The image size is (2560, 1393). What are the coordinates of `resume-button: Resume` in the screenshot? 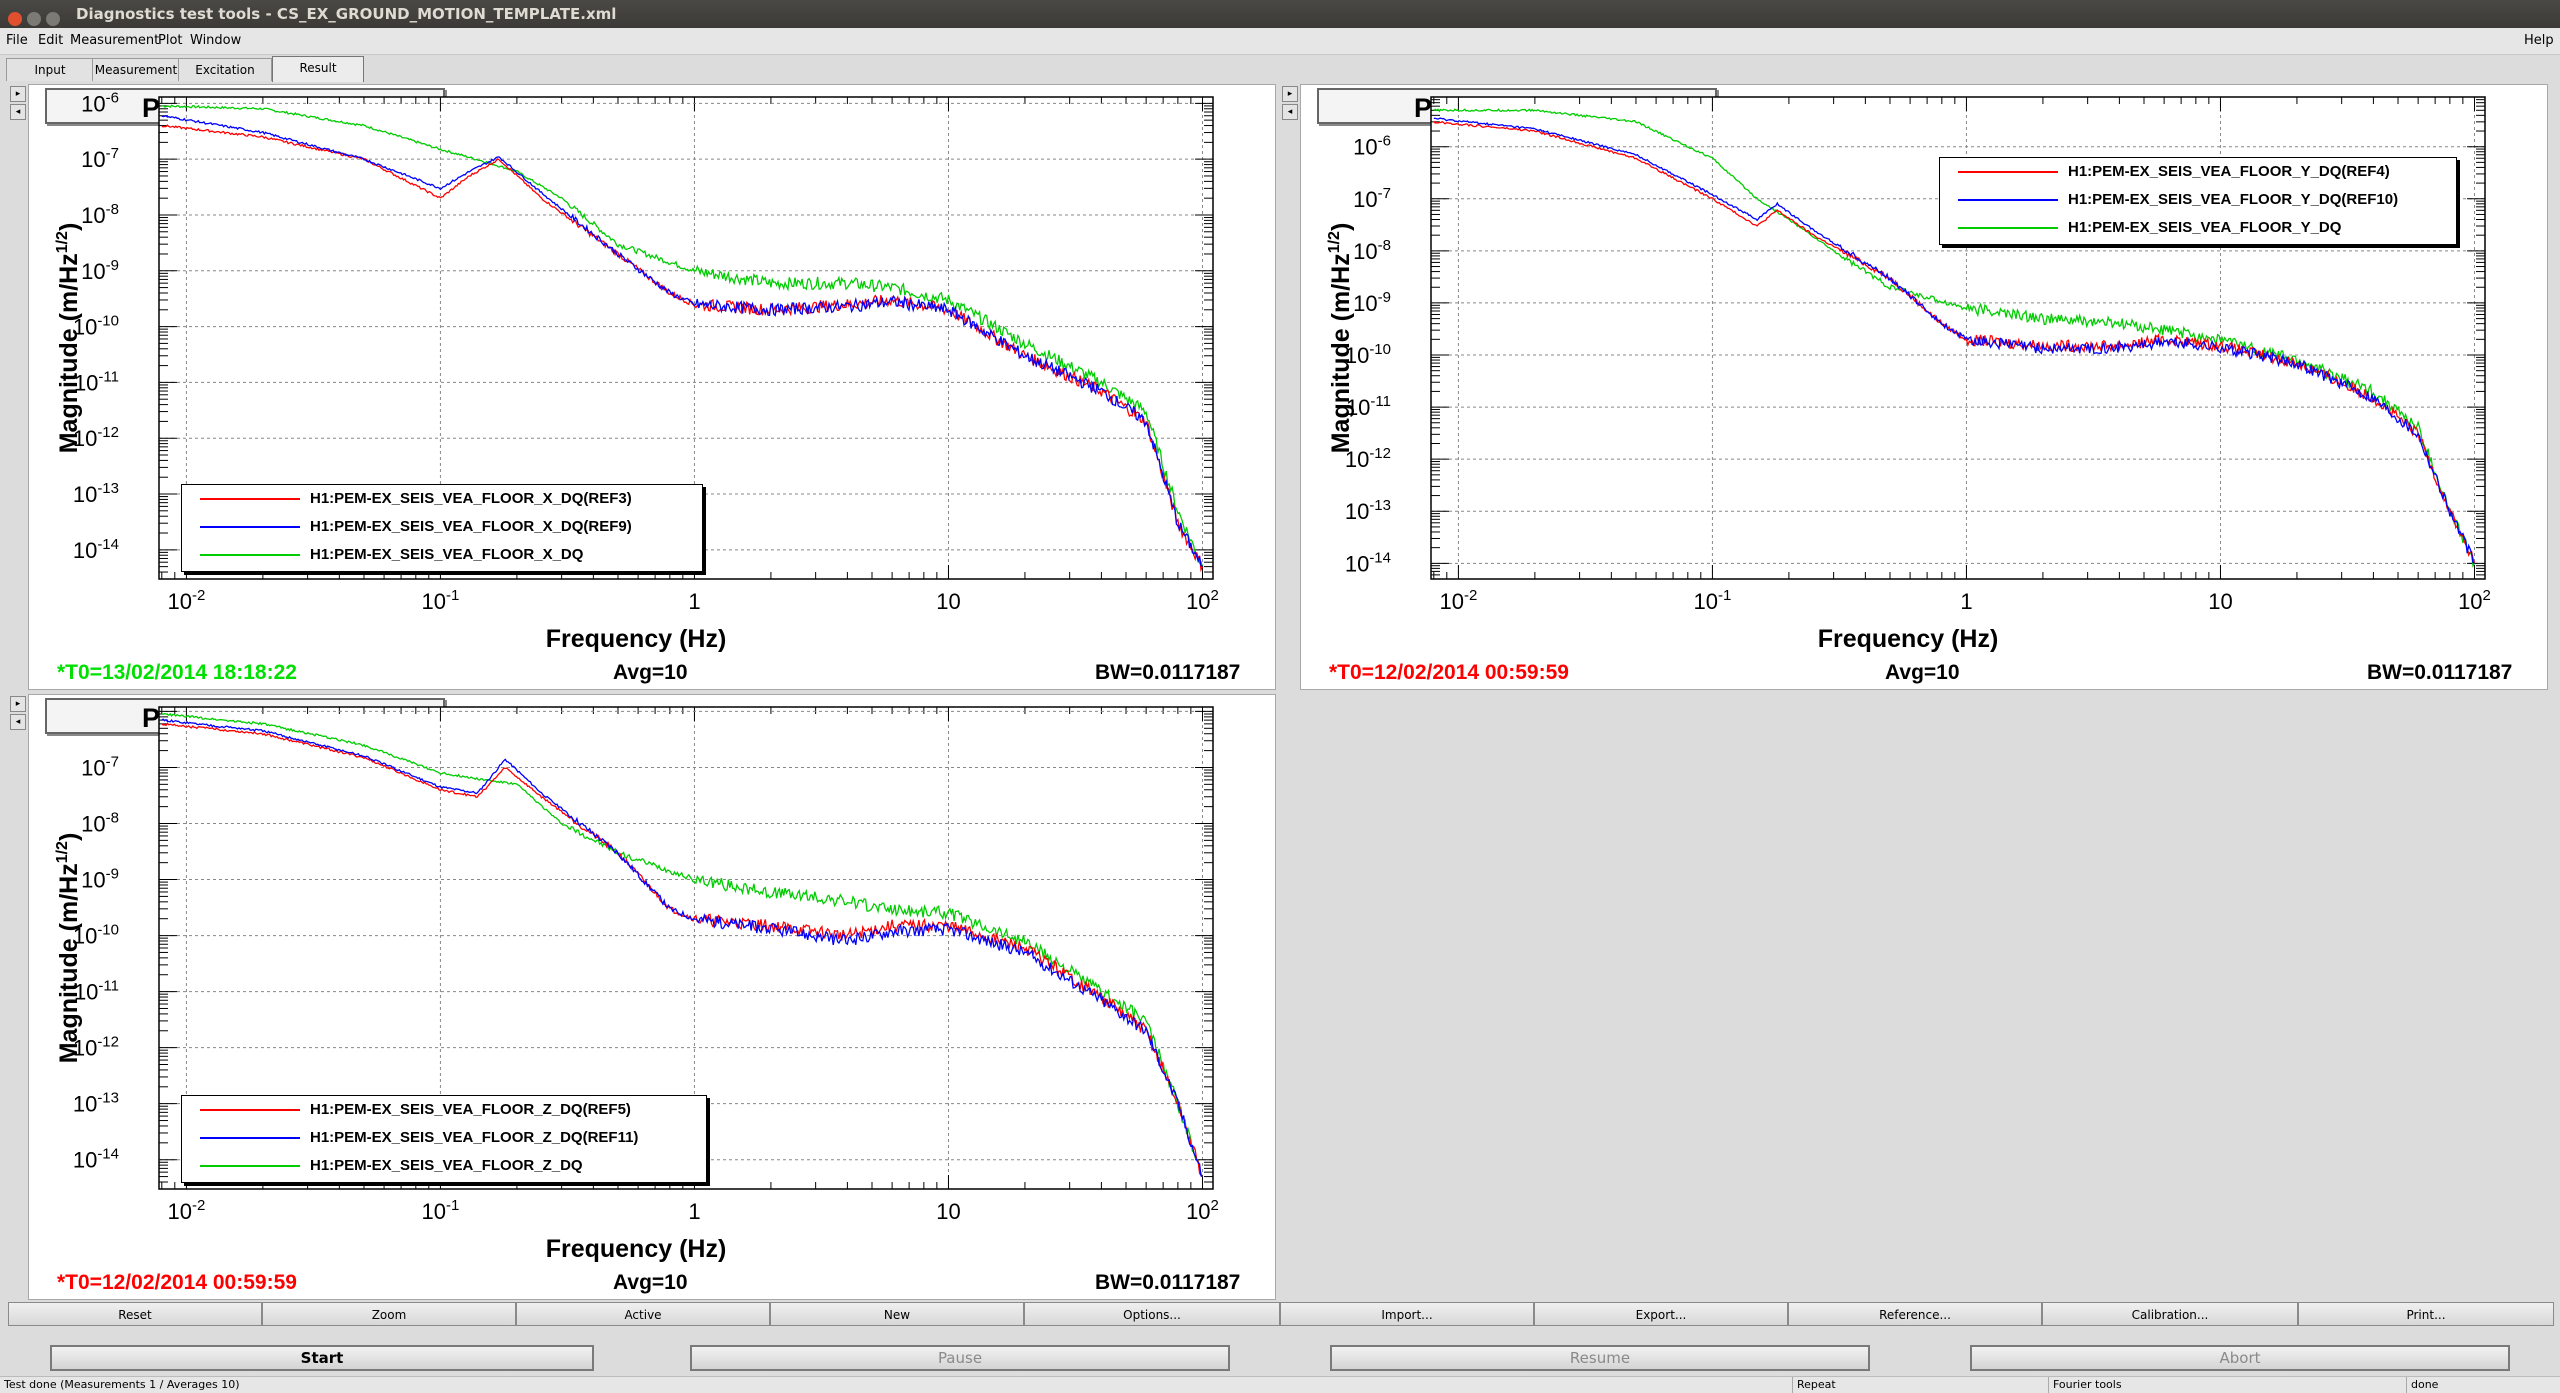 It's located at (1600, 1358).